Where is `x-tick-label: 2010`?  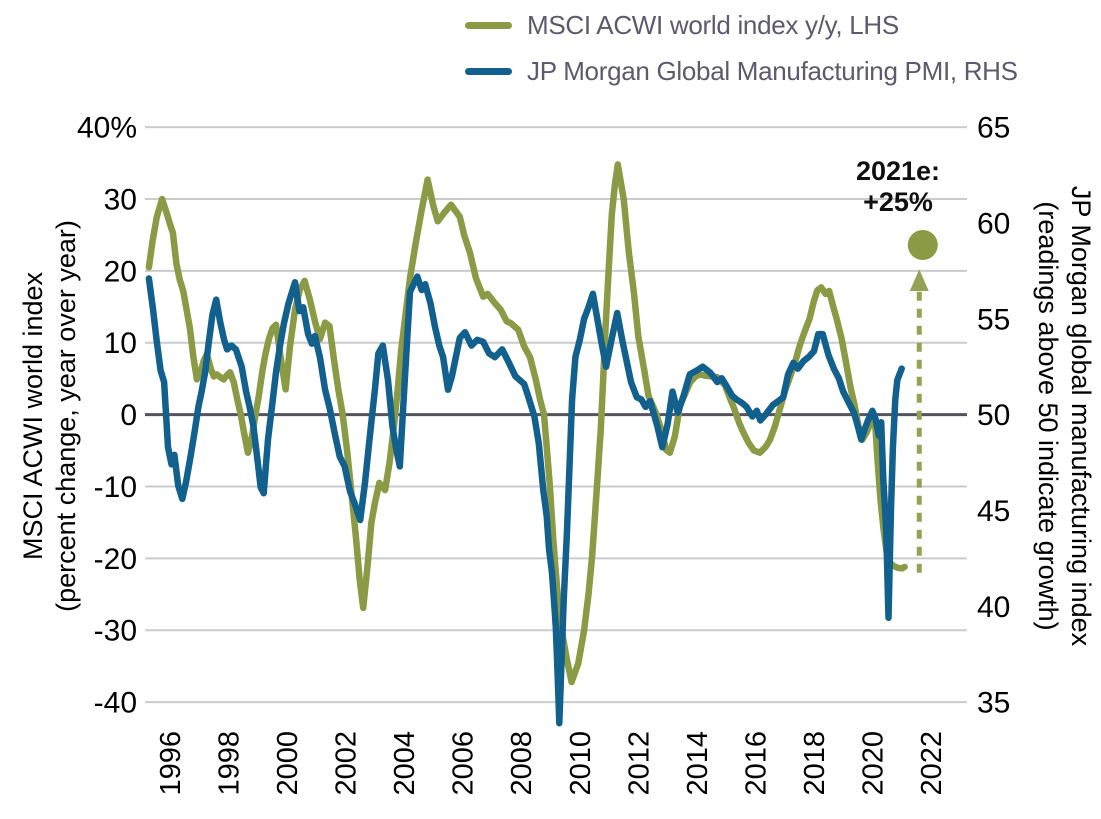 x-tick-label: 2010 is located at coordinates (581, 763).